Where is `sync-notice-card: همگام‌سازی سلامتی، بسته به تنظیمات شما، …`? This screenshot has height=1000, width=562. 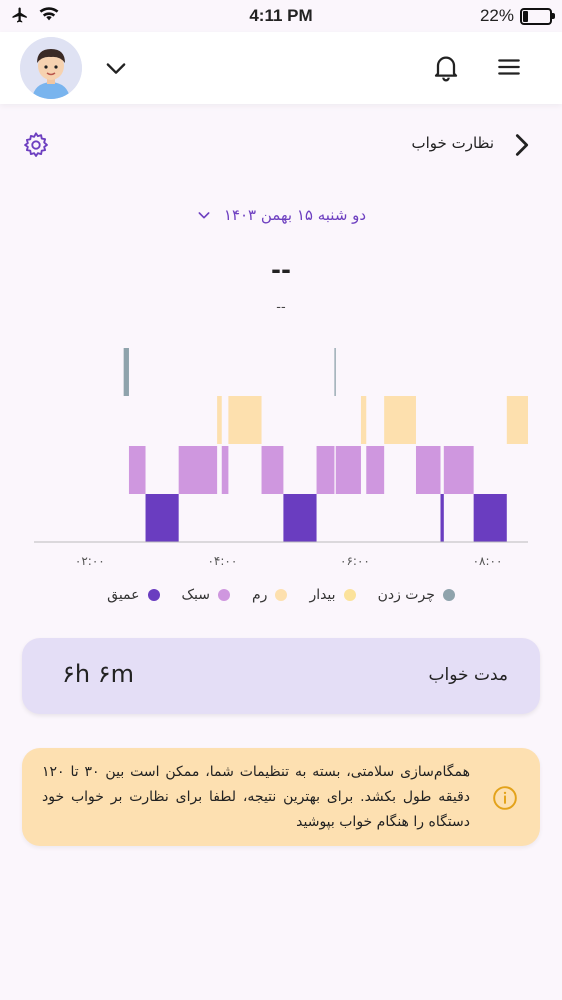 sync-notice-card: همگام‌سازی سلامتی، بسته به تنظیمات شما، … is located at coordinates (281, 797).